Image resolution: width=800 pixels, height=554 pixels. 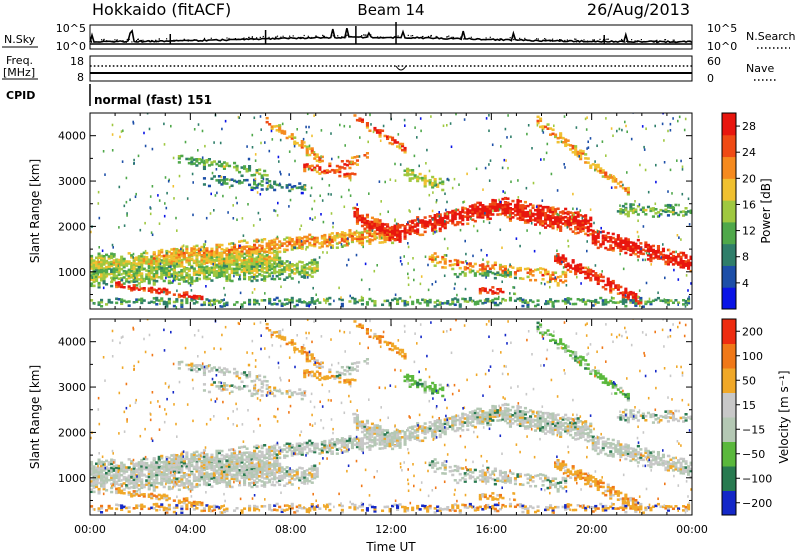 I want to click on colorbar-tick-label: 12, so click(x=749, y=231).